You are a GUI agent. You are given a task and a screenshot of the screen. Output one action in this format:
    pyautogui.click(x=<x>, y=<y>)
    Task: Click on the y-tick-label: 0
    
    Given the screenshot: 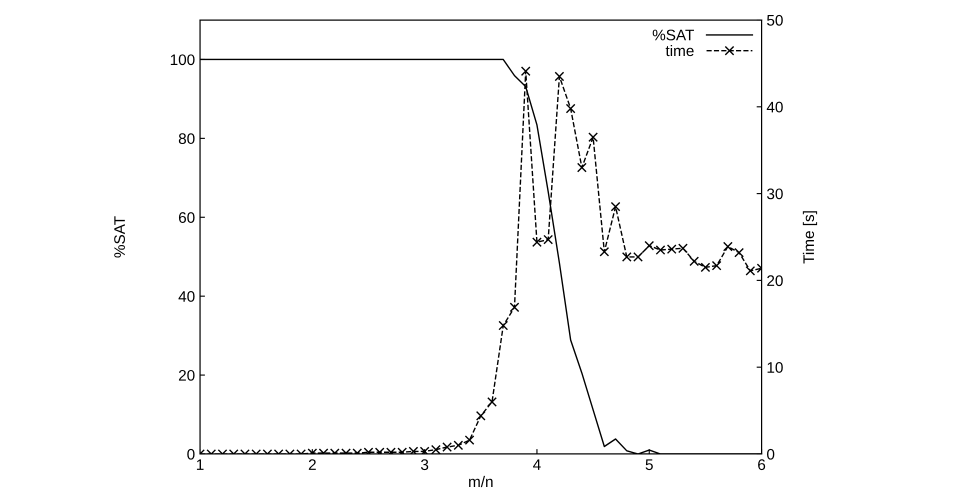 What is the action you would take?
    pyautogui.click(x=191, y=454)
    